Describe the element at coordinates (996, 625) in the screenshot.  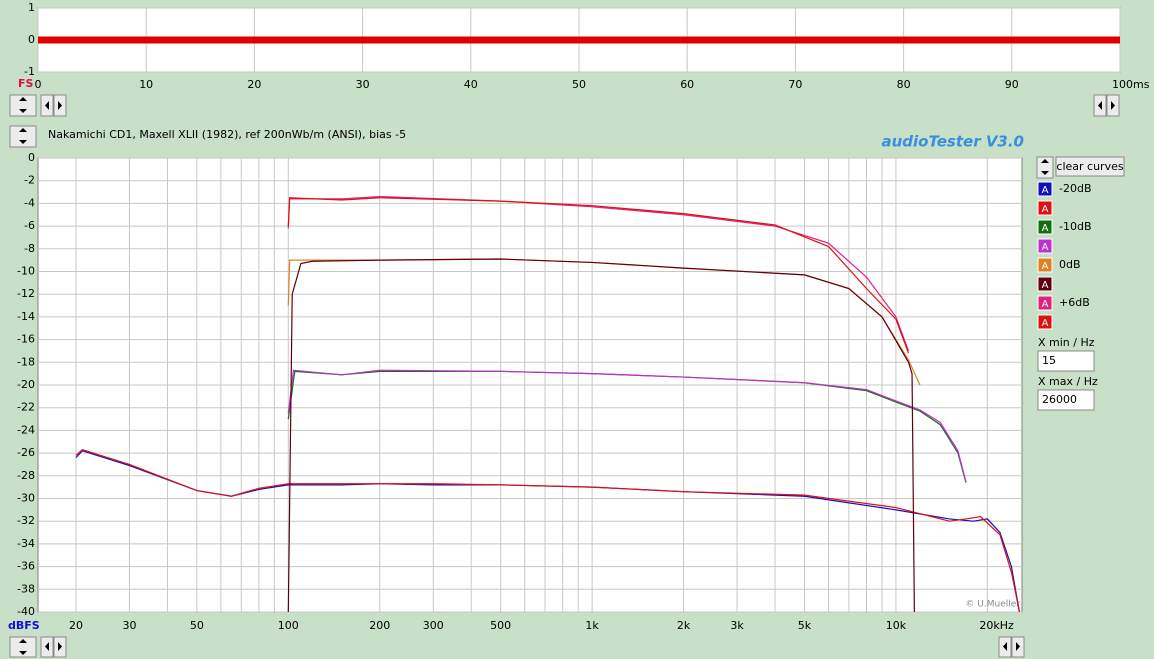
I see `x-tick-label: 20kHz` at that location.